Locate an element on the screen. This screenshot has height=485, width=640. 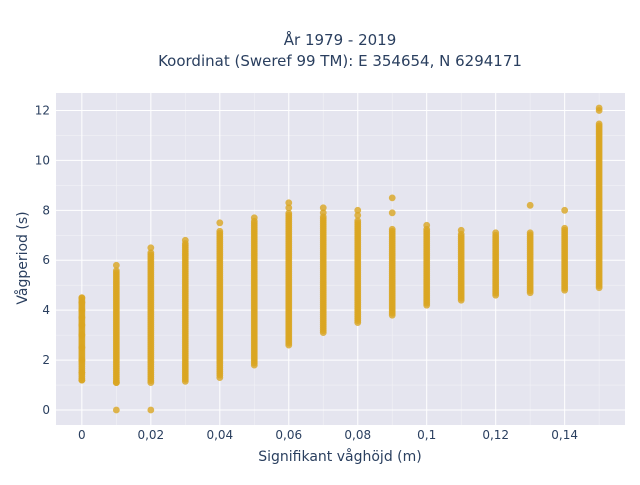
y-axis-title: Vågperiod (s) is located at coordinates (22, 257).